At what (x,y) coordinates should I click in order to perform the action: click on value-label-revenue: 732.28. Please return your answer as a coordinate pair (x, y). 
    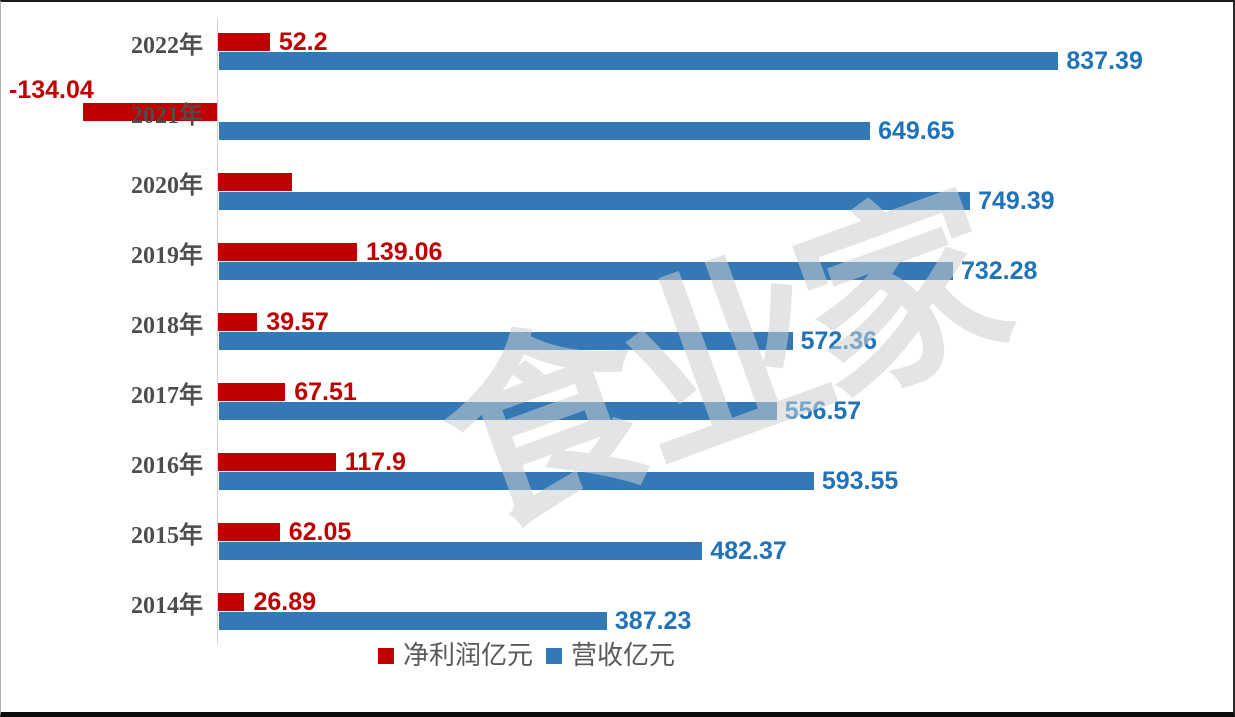
    Looking at the image, I should click on (999, 271).